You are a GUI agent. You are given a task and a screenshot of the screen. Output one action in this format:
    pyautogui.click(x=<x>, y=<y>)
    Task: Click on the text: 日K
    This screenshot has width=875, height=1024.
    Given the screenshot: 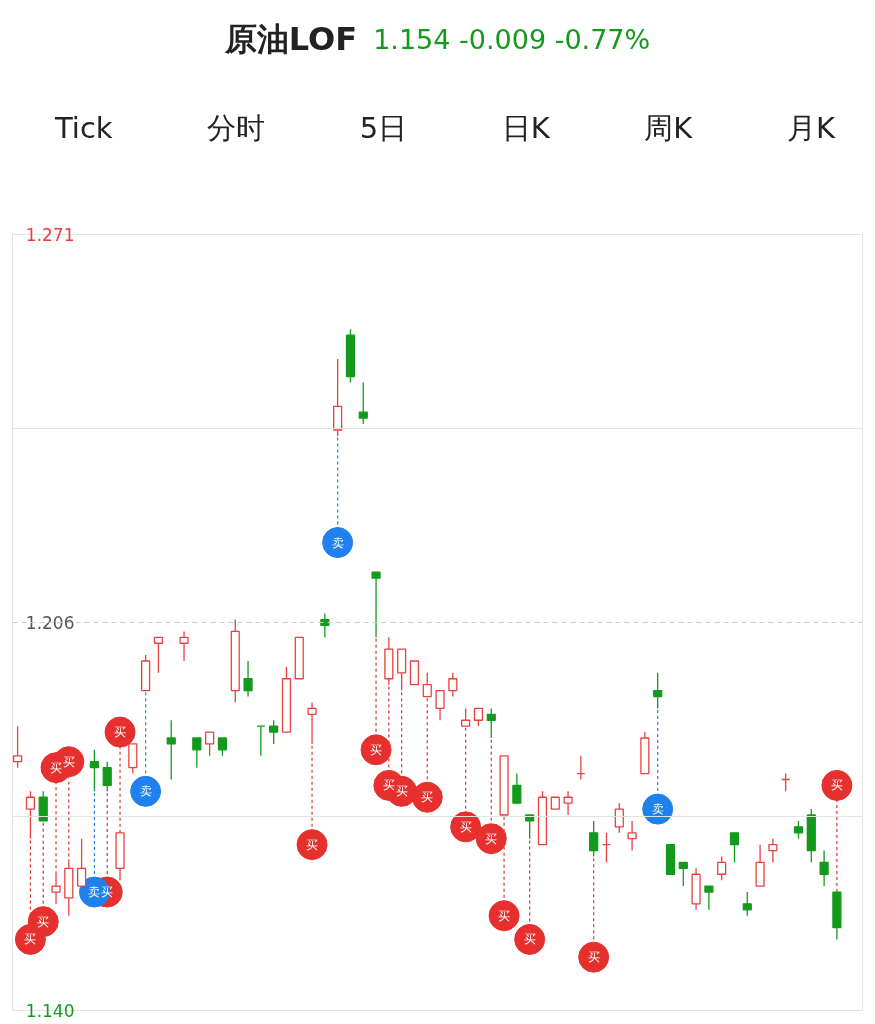 What is the action you would take?
    pyautogui.click(x=525, y=128)
    